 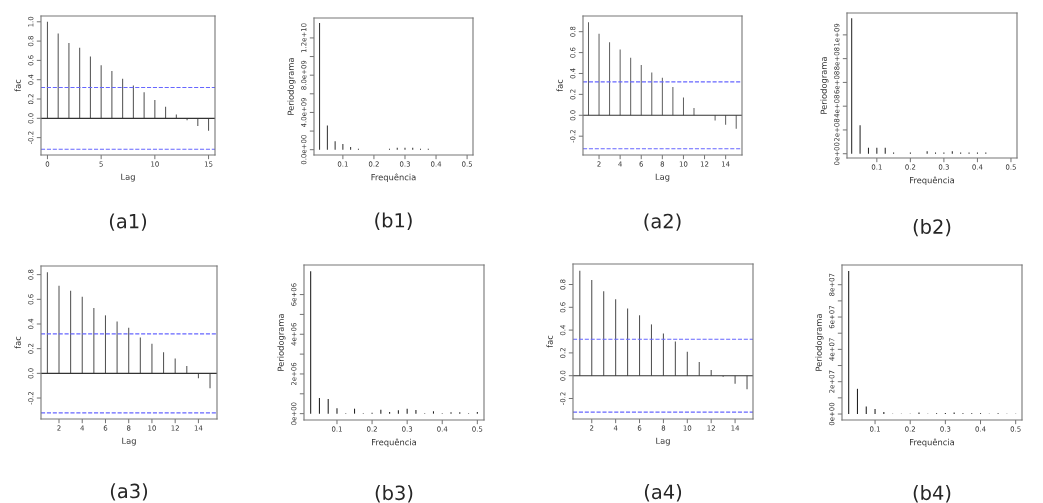 I want to click on text: (a2), so click(x=662, y=222).